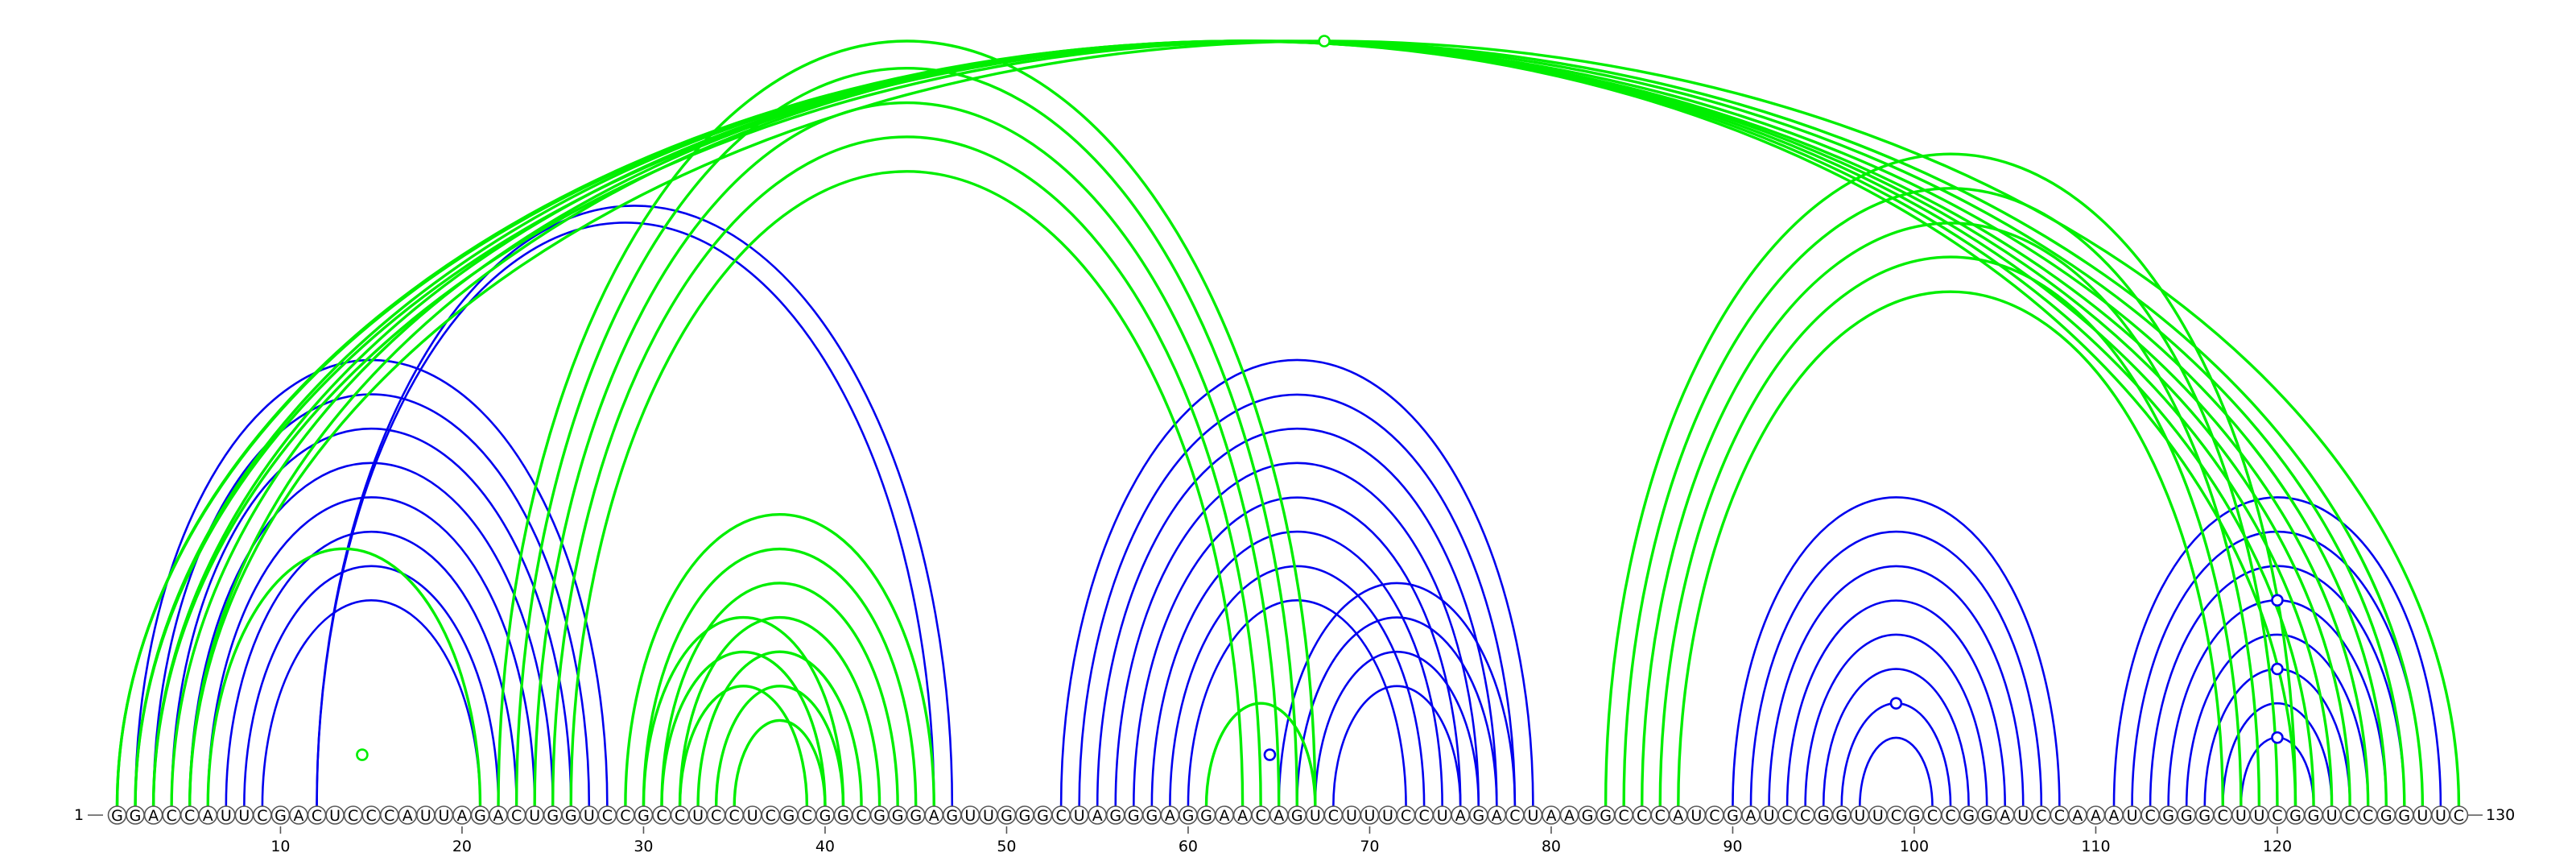 Image resolution: width=2576 pixels, height=857 pixels. Describe the element at coordinates (825, 846) in the screenshot. I see `tick-label-40: 40` at that location.